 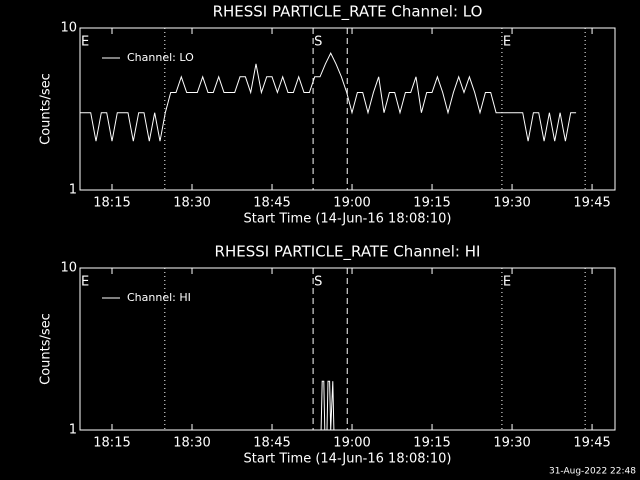 What do you see at coordinates (160, 57) in the screenshot?
I see `legend-label: Channel: LO` at bounding box center [160, 57].